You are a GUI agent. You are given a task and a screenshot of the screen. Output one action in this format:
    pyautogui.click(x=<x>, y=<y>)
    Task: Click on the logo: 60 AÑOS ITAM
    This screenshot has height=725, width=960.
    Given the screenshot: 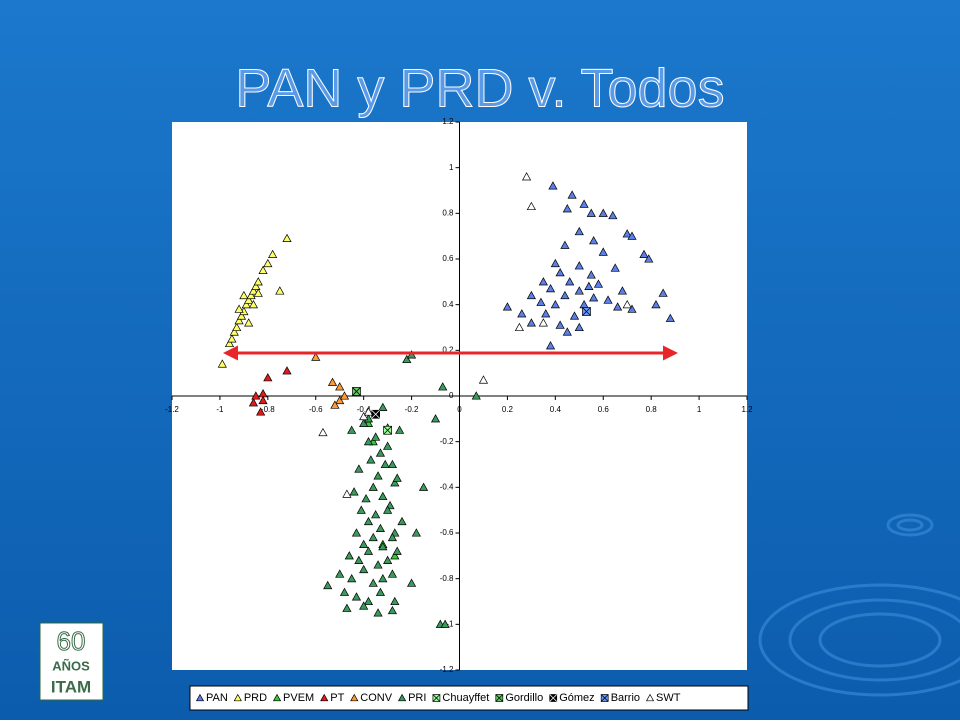 What is the action you would take?
    pyautogui.click(x=71, y=661)
    